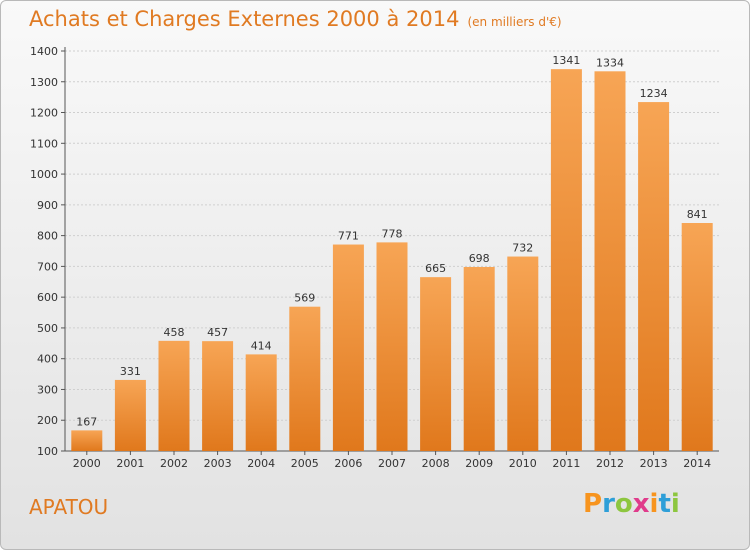 The image size is (750, 550). Describe the element at coordinates (130, 371) in the screenshot. I see `bar-value-label: 331` at that location.